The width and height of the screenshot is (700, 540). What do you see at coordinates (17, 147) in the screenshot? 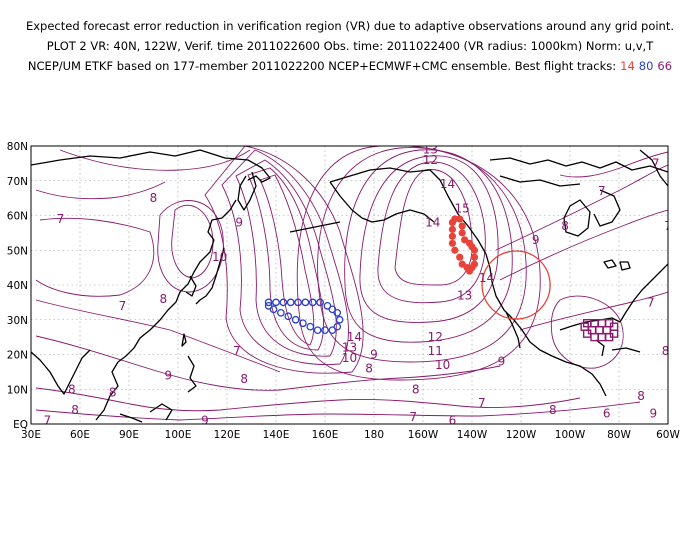
I see `latitude-tick-label: 80N` at bounding box center [17, 147].